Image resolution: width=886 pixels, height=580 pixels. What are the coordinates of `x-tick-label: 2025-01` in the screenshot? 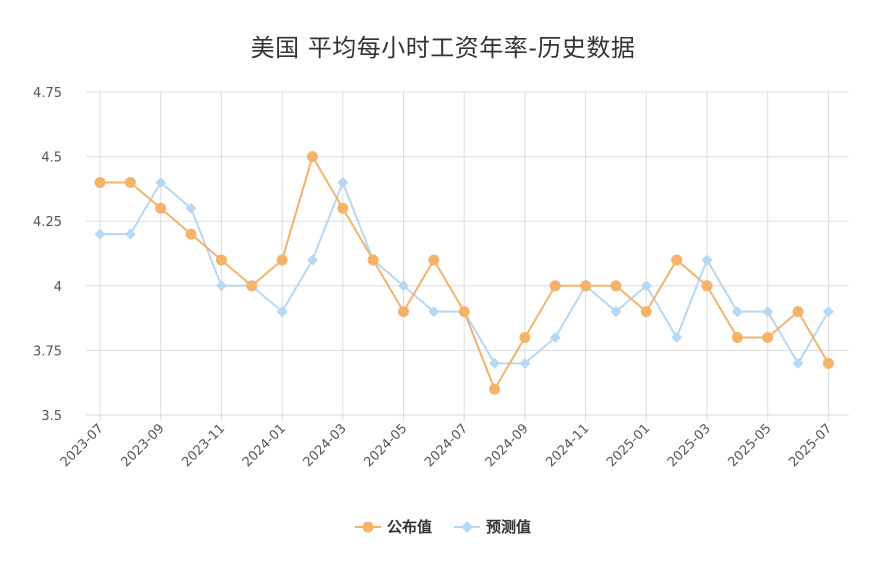 It's located at (628, 445).